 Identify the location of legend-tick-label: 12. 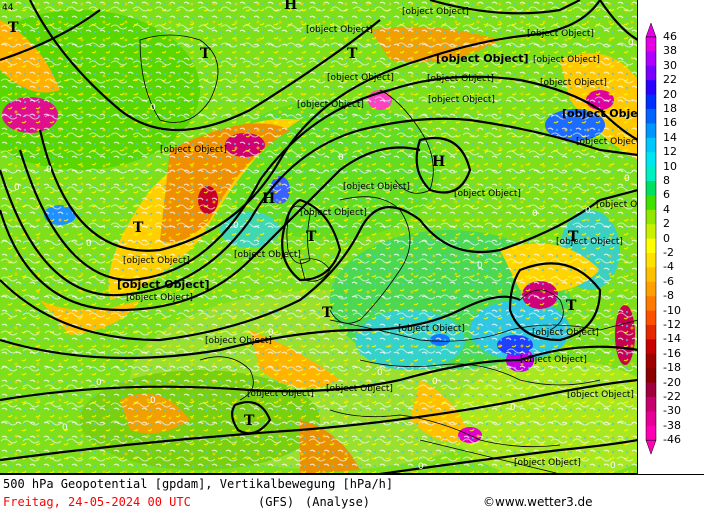
(670, 152).